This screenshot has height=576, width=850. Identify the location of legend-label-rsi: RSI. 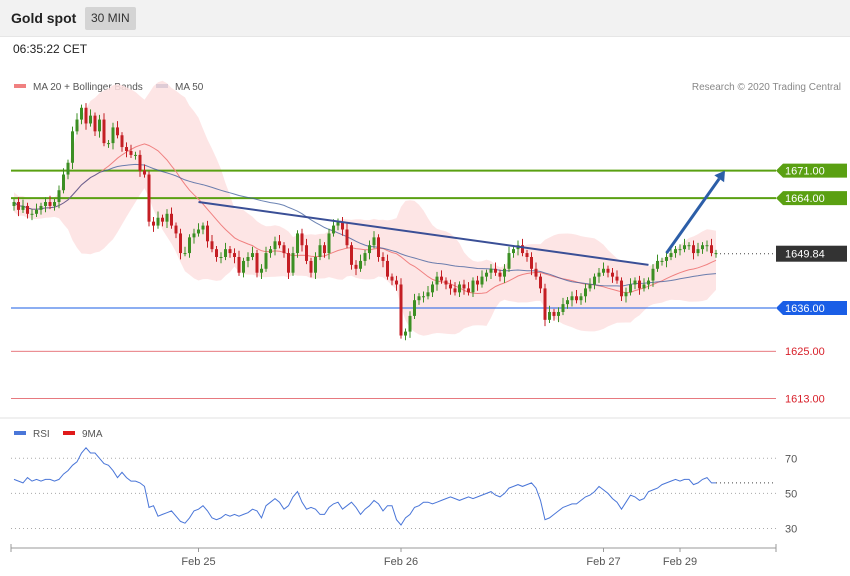
(41, 434).